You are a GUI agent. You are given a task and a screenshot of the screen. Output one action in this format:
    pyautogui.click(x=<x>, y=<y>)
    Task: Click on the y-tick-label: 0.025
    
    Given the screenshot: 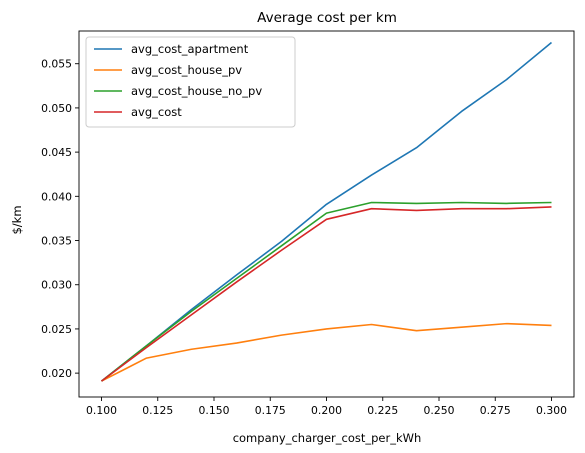 What is the action you would take?
    pyautogui.click(x=56, y=329)
    